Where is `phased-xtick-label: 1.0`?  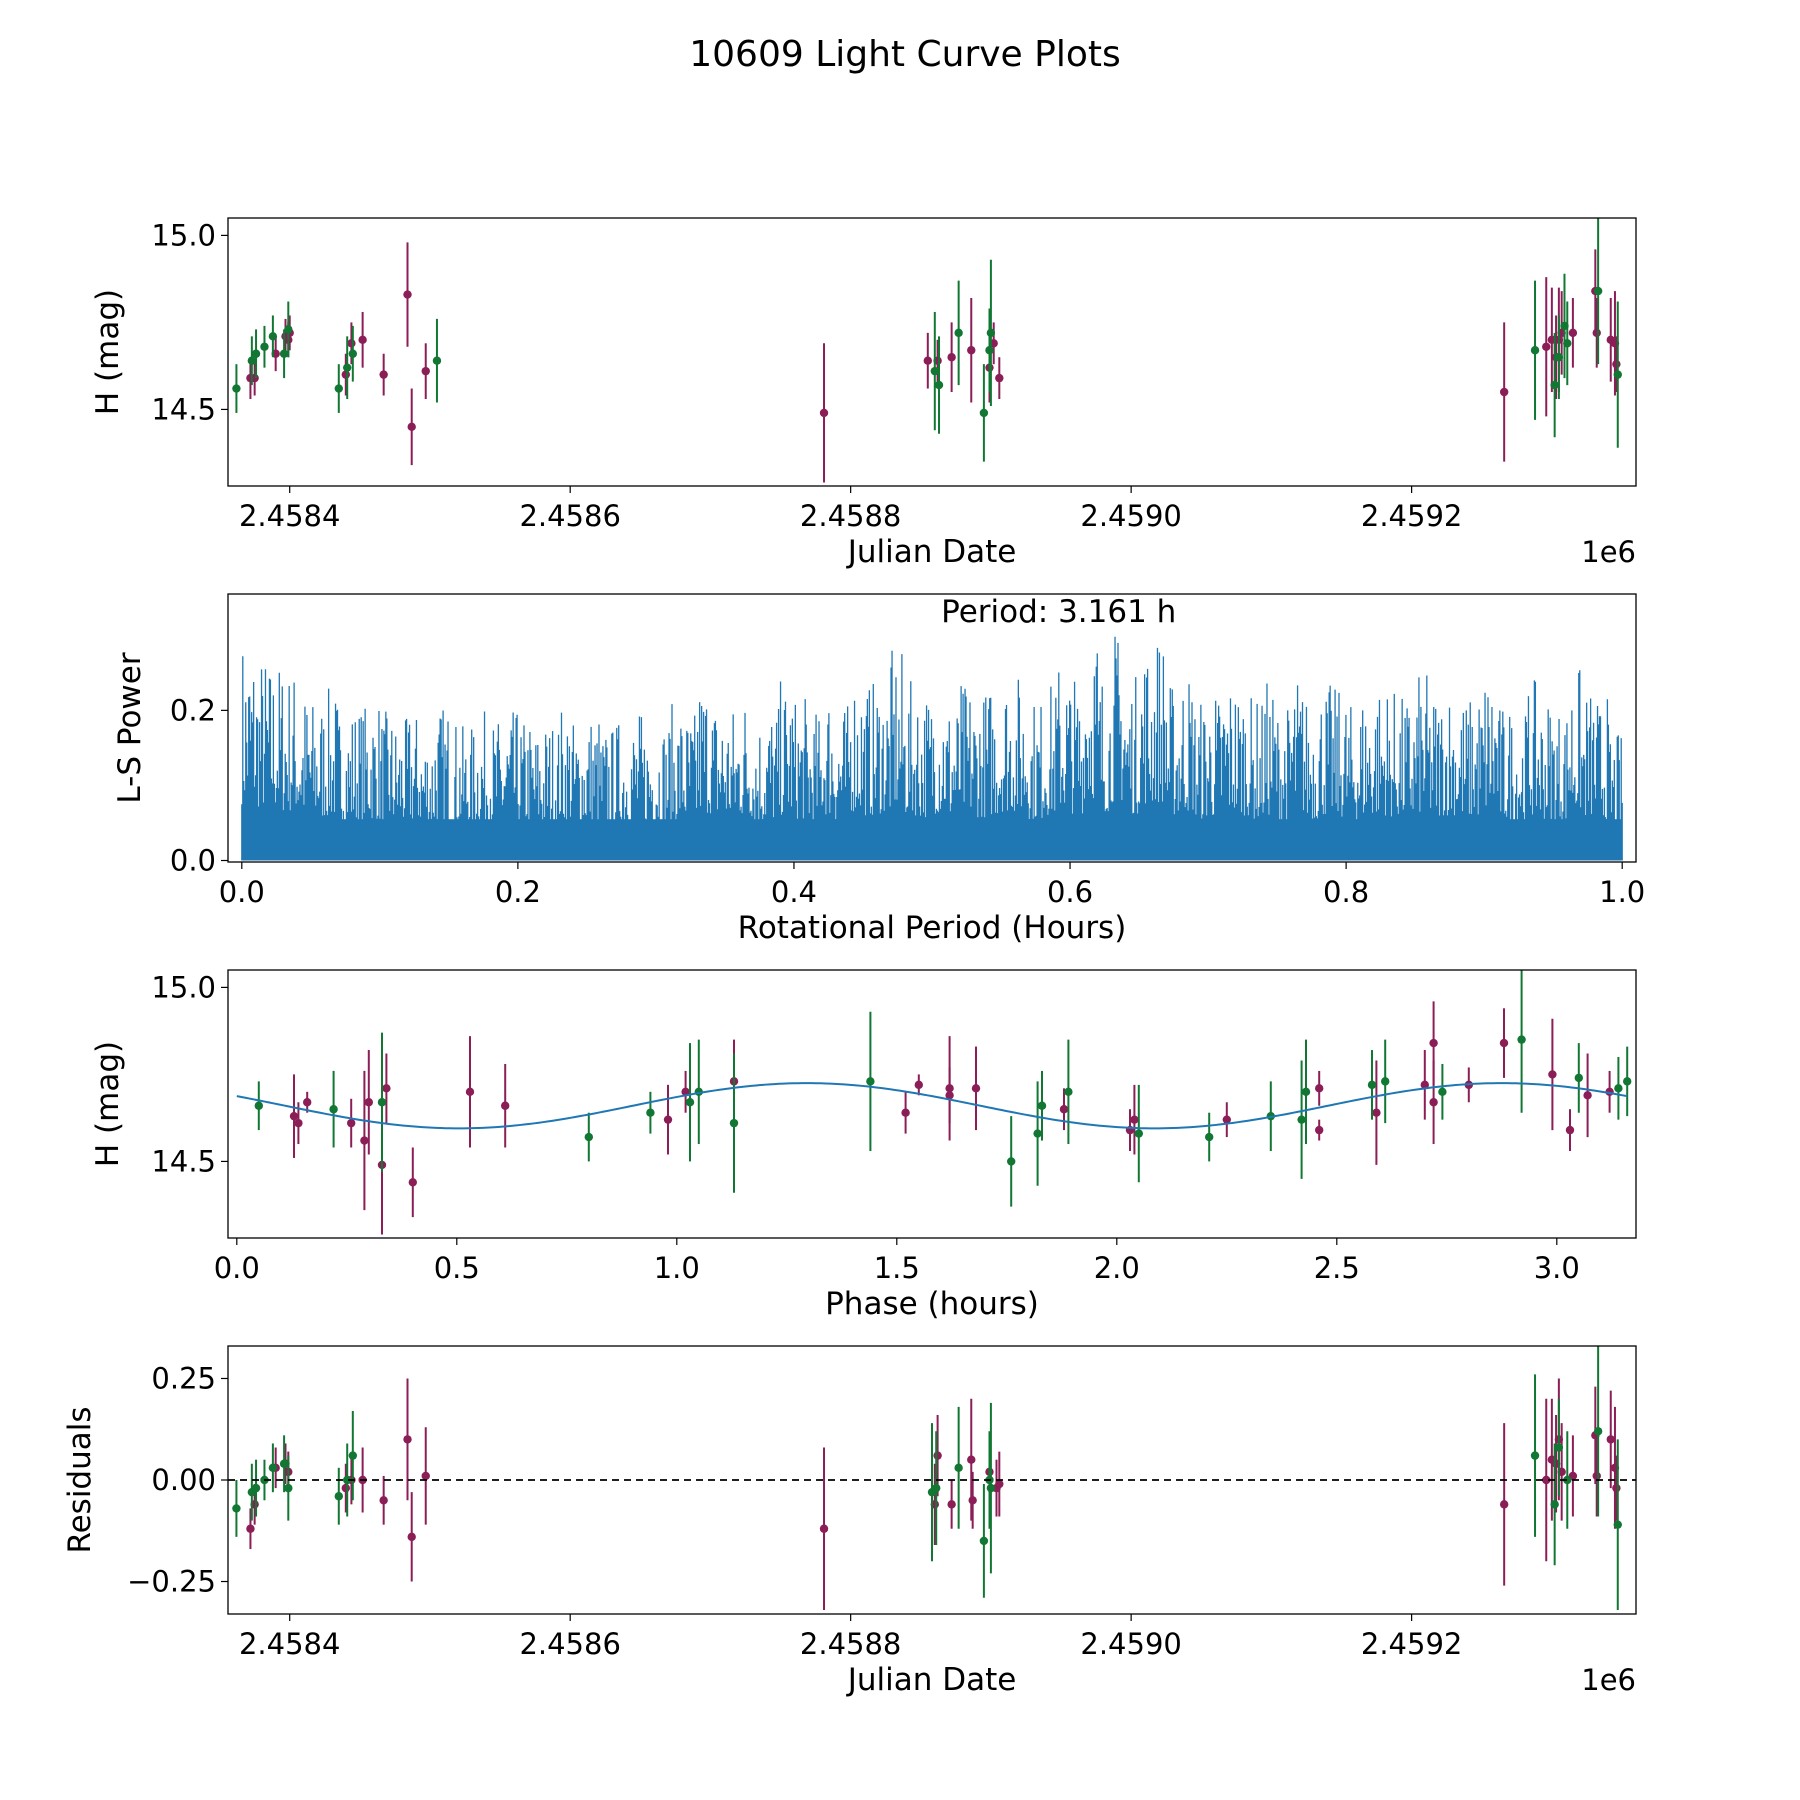 phased-xtick-label: 1.0 is located at coordinates (677, 1268).